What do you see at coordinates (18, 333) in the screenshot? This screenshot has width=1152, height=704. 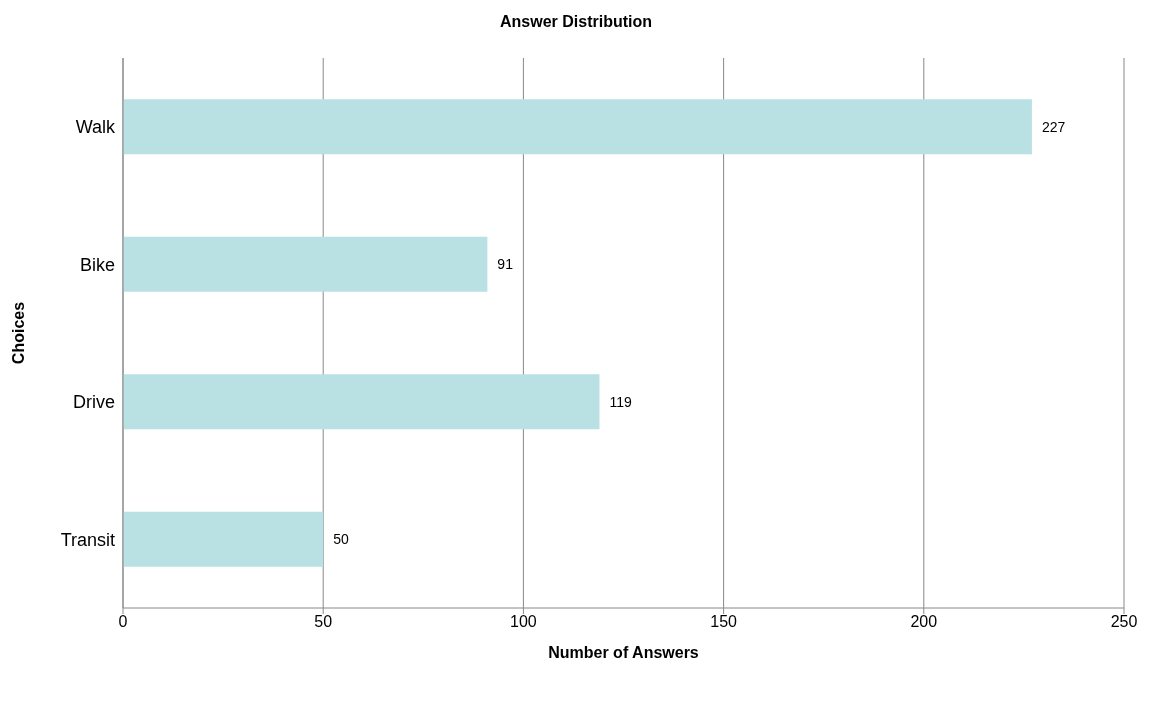 I see `y-axis-title: Choices` at bounding box center [18, 333].